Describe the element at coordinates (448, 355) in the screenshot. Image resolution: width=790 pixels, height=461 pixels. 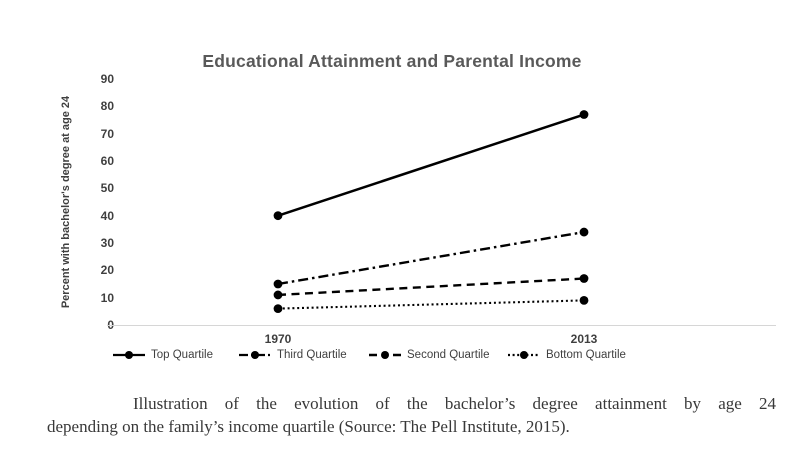
I see `legend-label-second-quartile: Second Quartile` at that location.